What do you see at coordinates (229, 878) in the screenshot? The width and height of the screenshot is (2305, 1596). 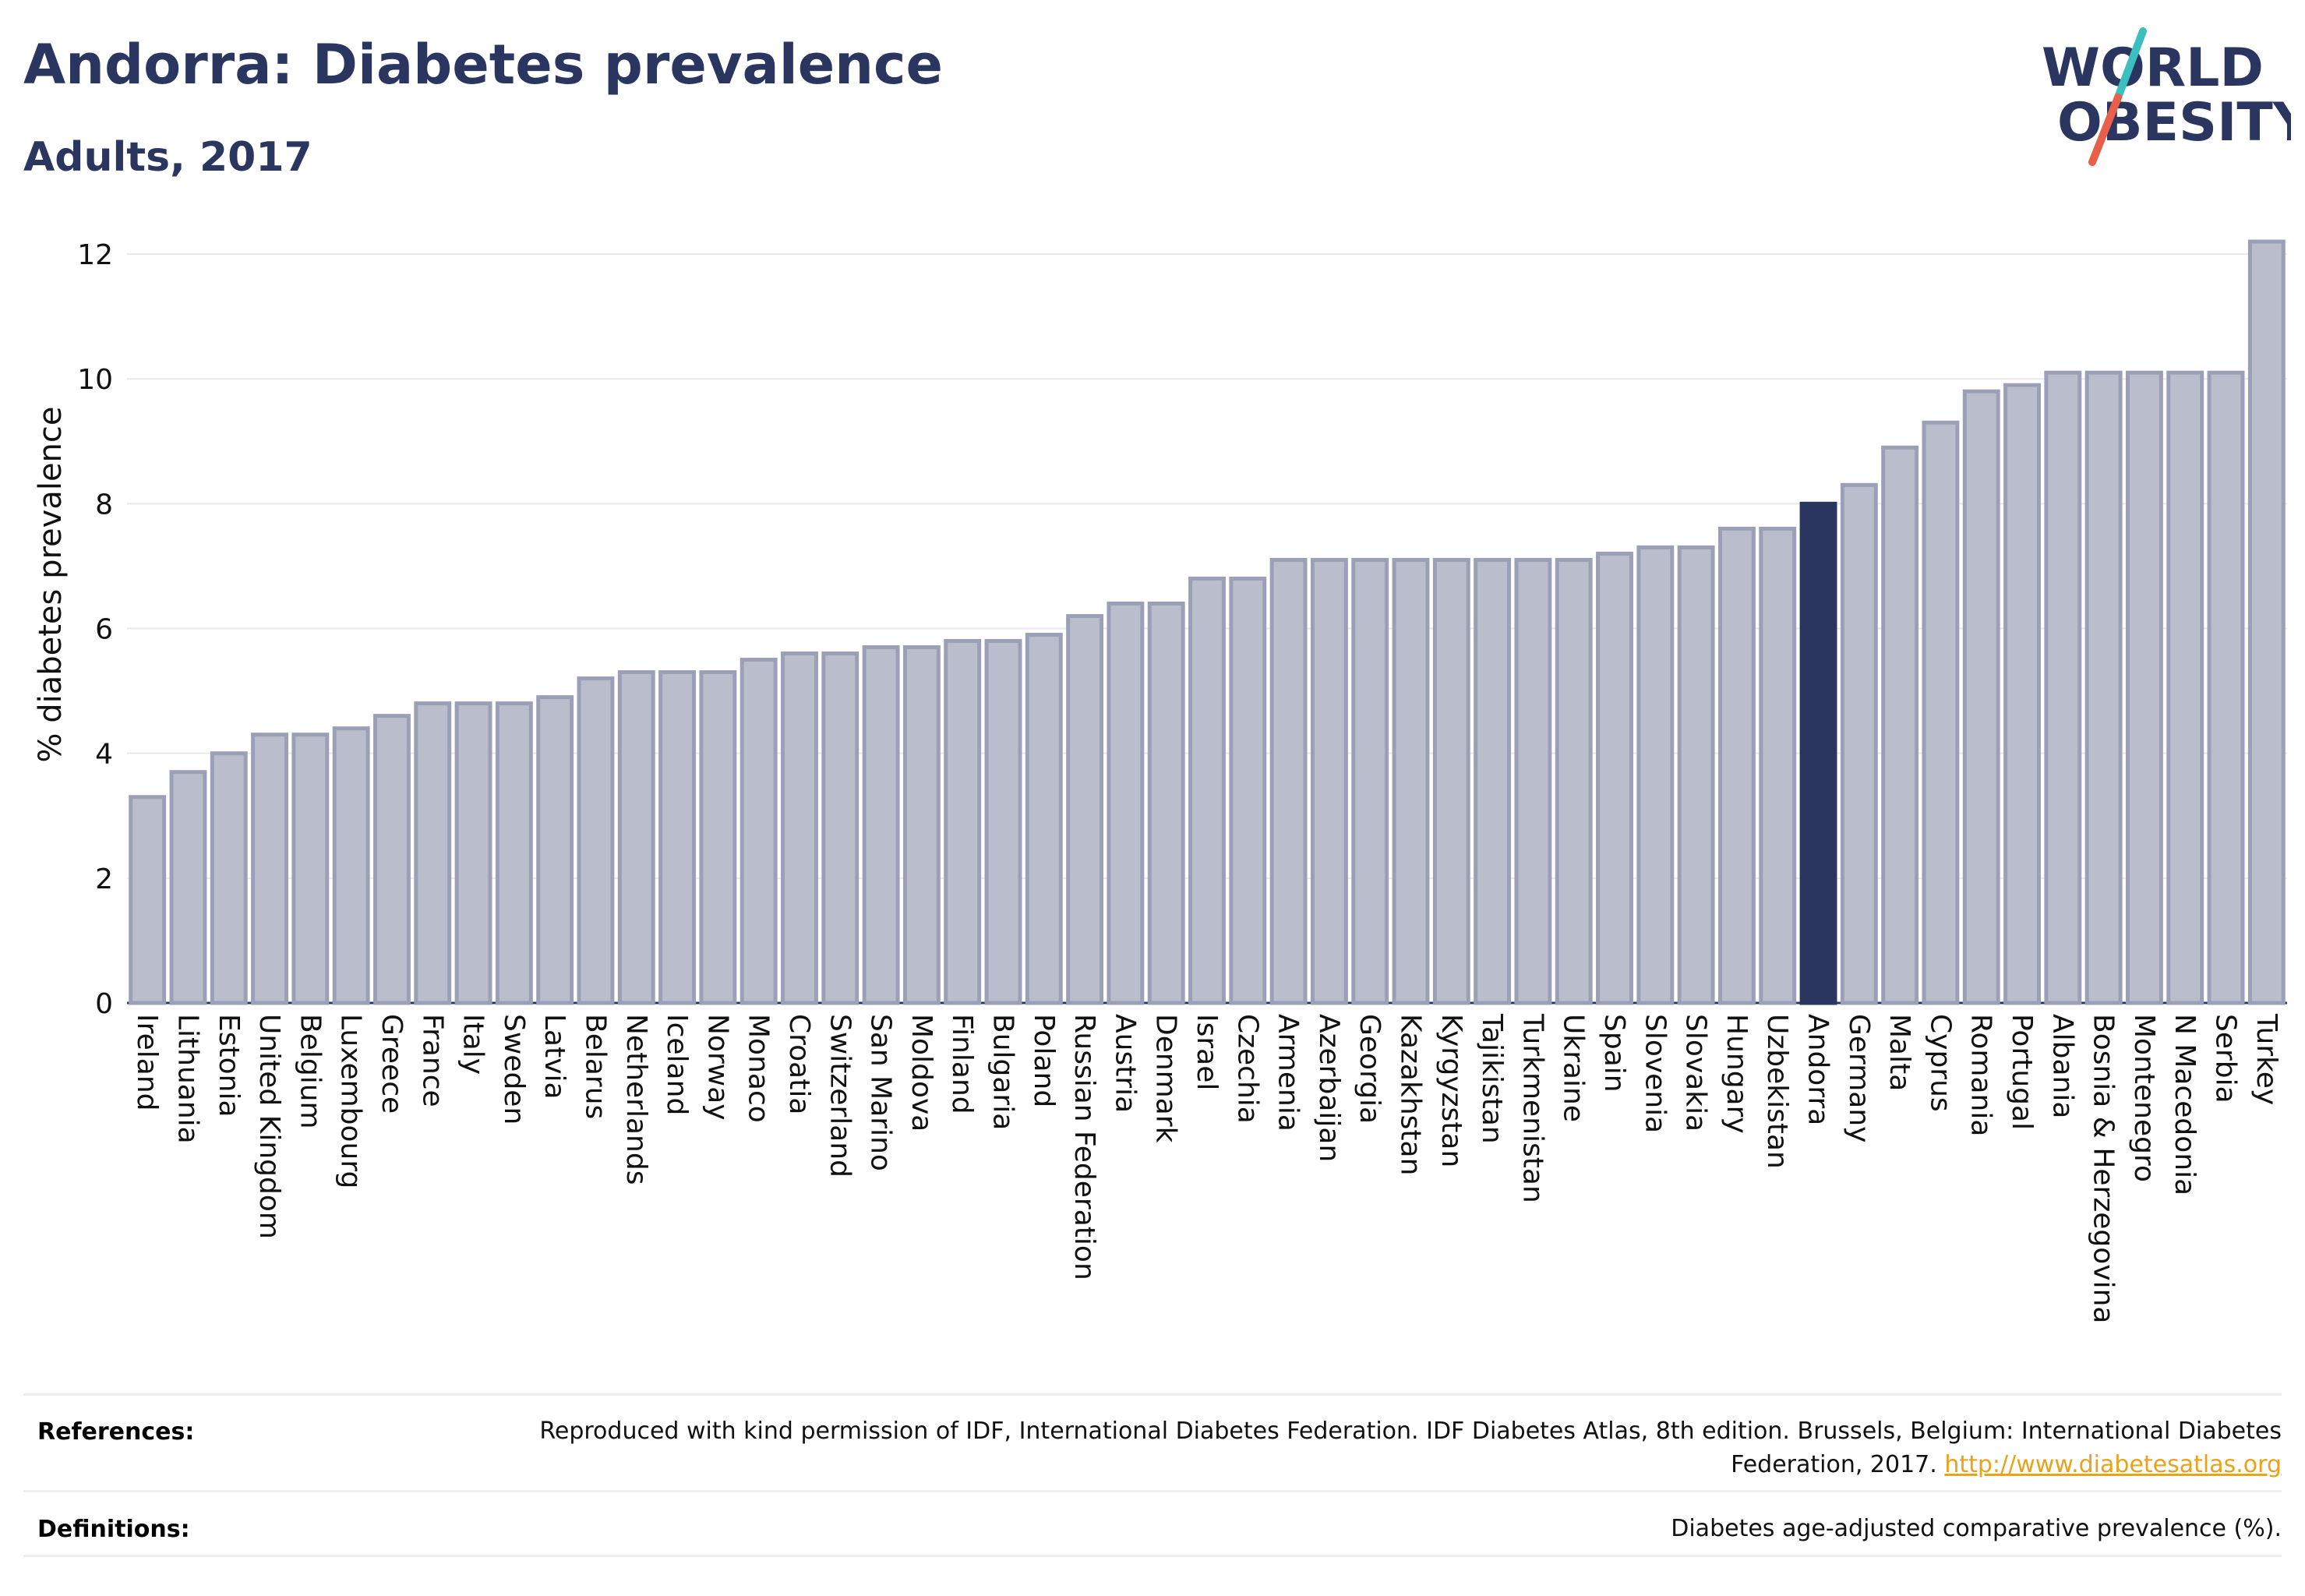 I see `bar-estonia` at bounding box center [229, 878].